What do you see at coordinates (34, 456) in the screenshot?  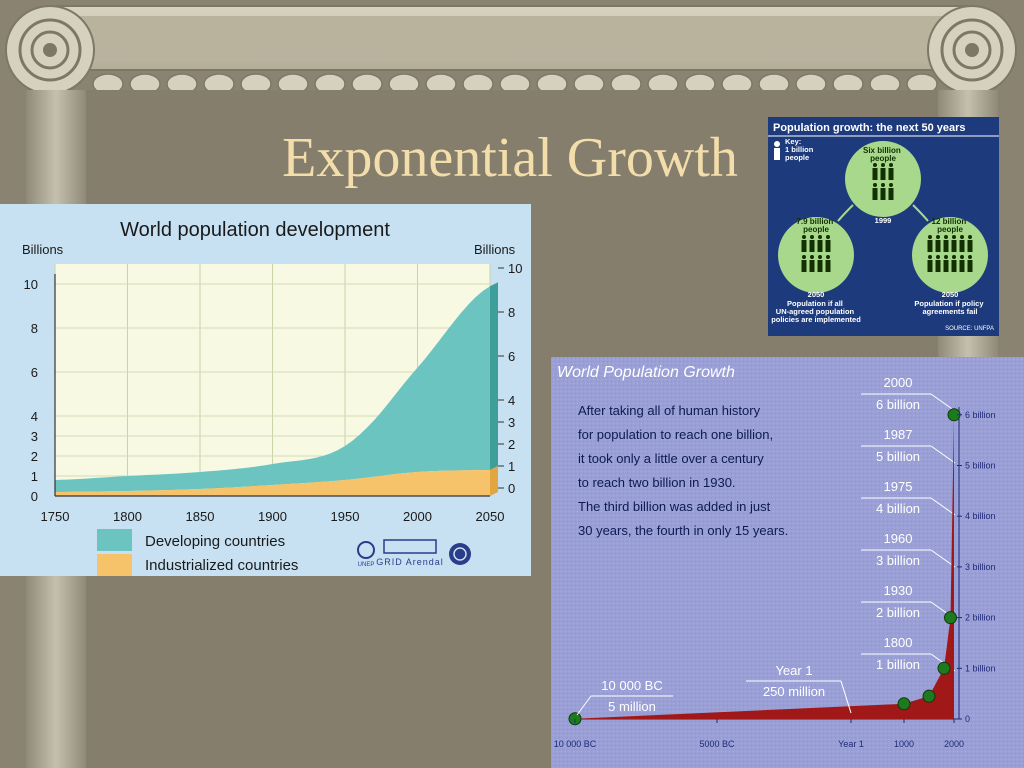 I see `y-left-tick-label: 2` at bounding box center [34, 456].